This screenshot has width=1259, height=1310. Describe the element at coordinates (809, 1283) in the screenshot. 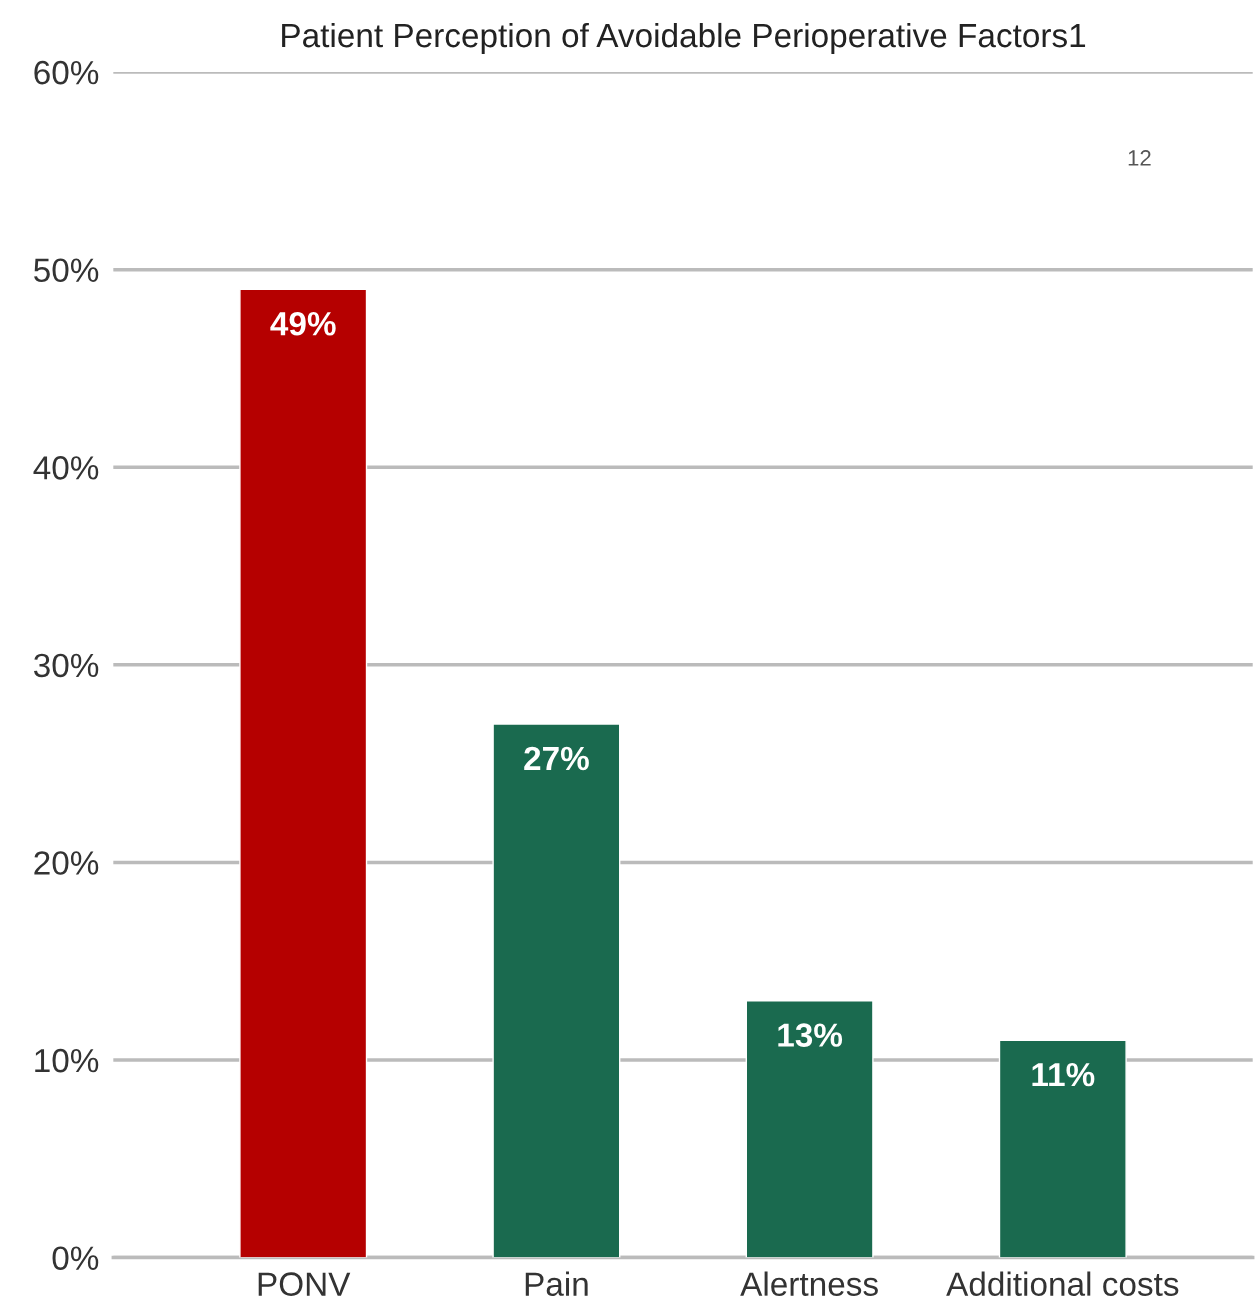

I see `x-tick-label: Alertness` at that location.